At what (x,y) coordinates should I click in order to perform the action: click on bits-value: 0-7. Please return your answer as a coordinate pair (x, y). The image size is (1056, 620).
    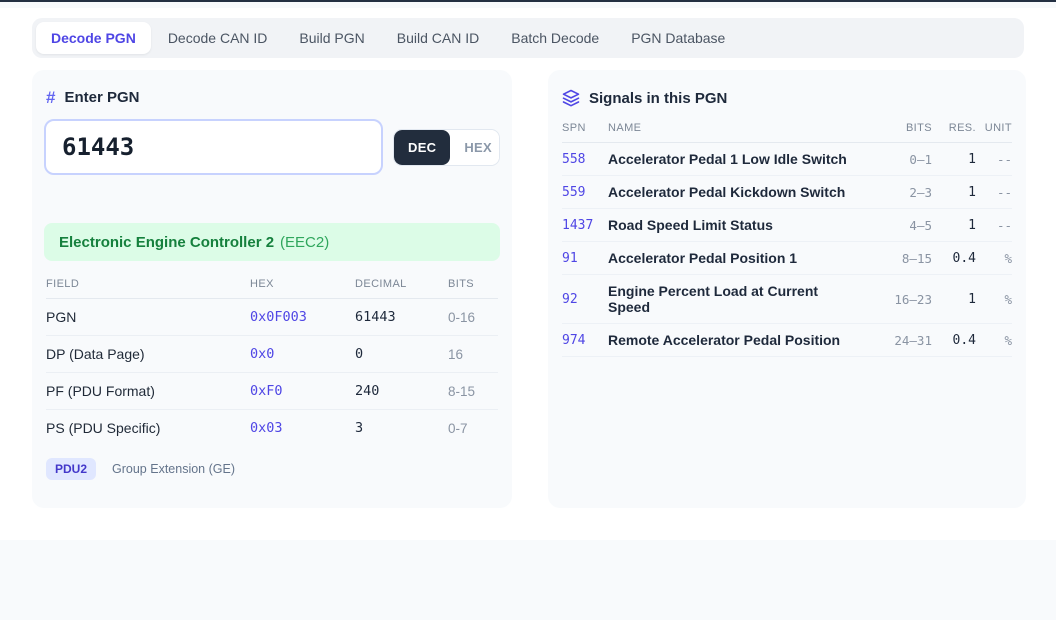
    Looking at the image, I should click on (458, 428).